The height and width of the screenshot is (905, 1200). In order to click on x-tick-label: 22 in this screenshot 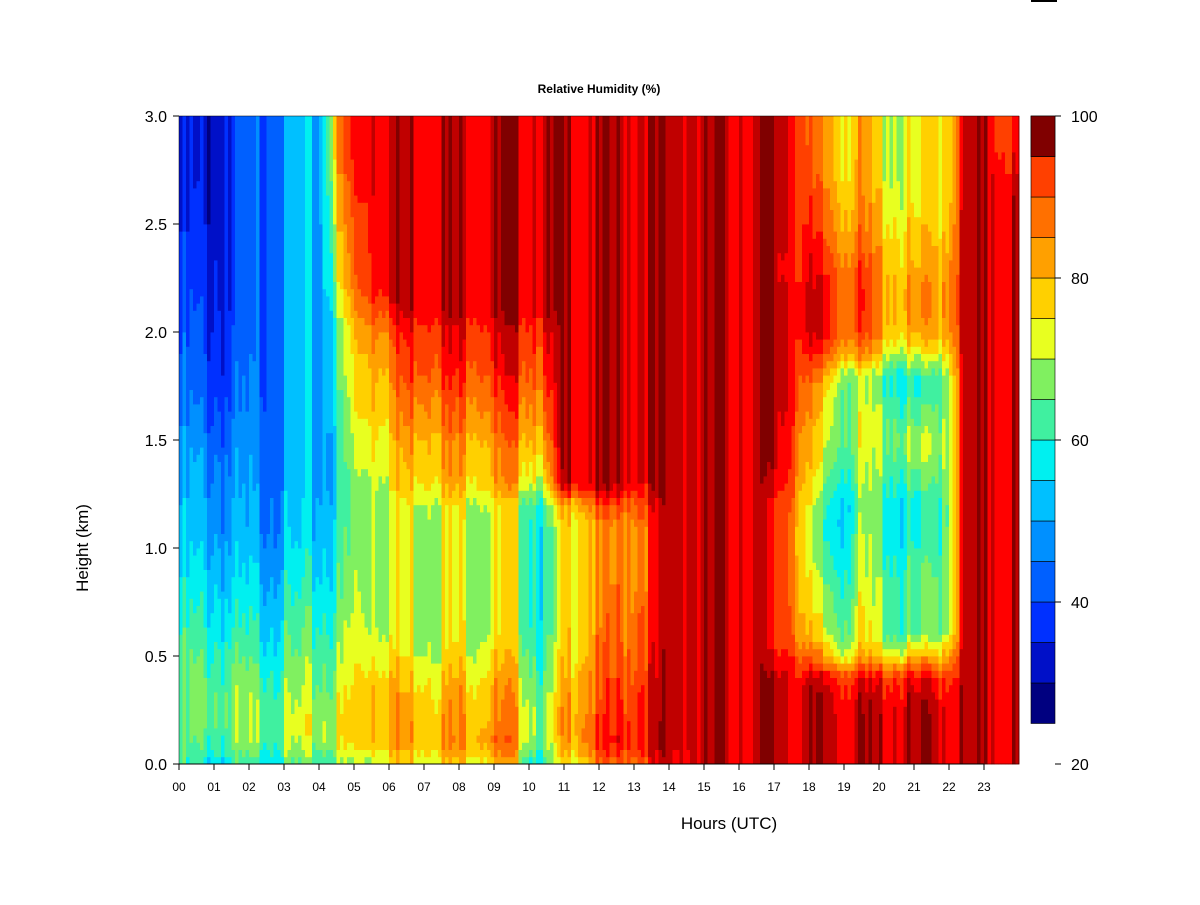, I will do `click(949, 787)`.